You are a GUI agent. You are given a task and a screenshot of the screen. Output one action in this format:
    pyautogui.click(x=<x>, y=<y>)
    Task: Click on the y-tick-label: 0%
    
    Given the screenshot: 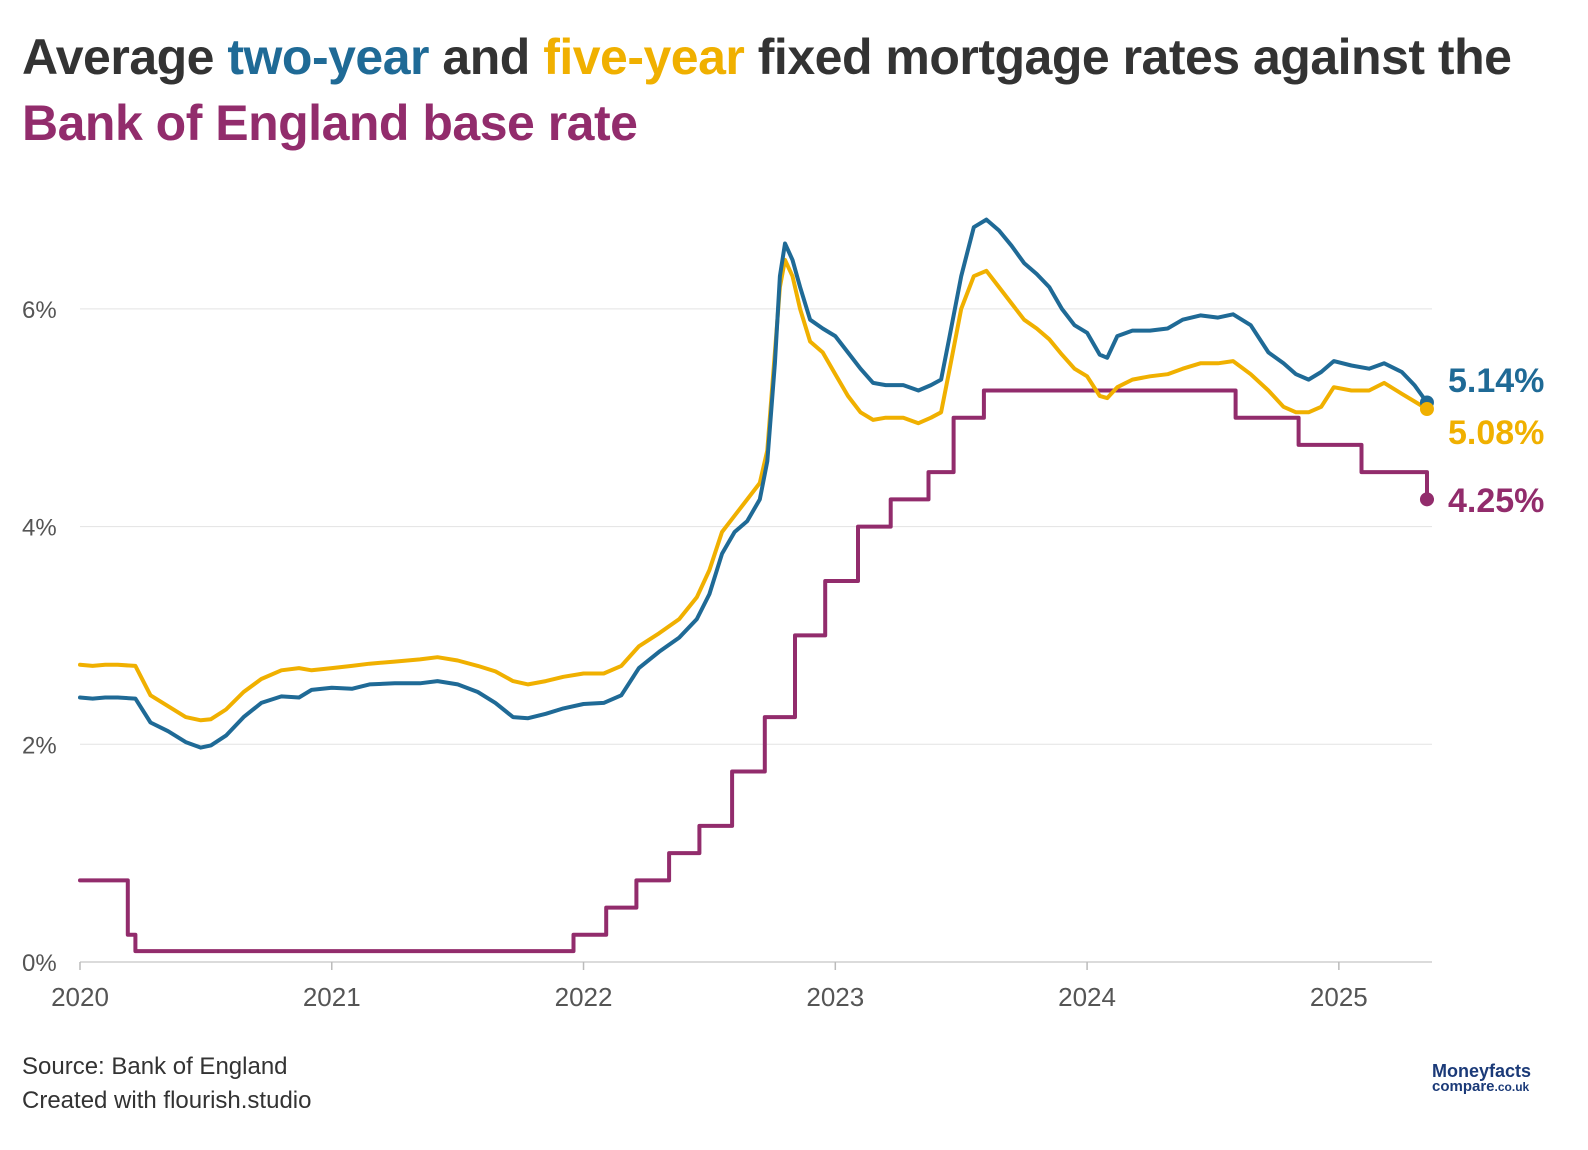 What is the action you would take?
    pyautogui.click(x=39, y=963)
    